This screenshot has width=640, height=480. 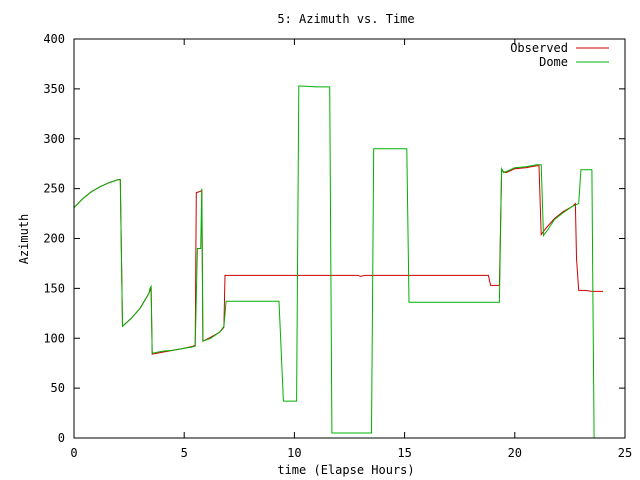 I want to click on y-tick-label: 250, so click(x=54, y=189).